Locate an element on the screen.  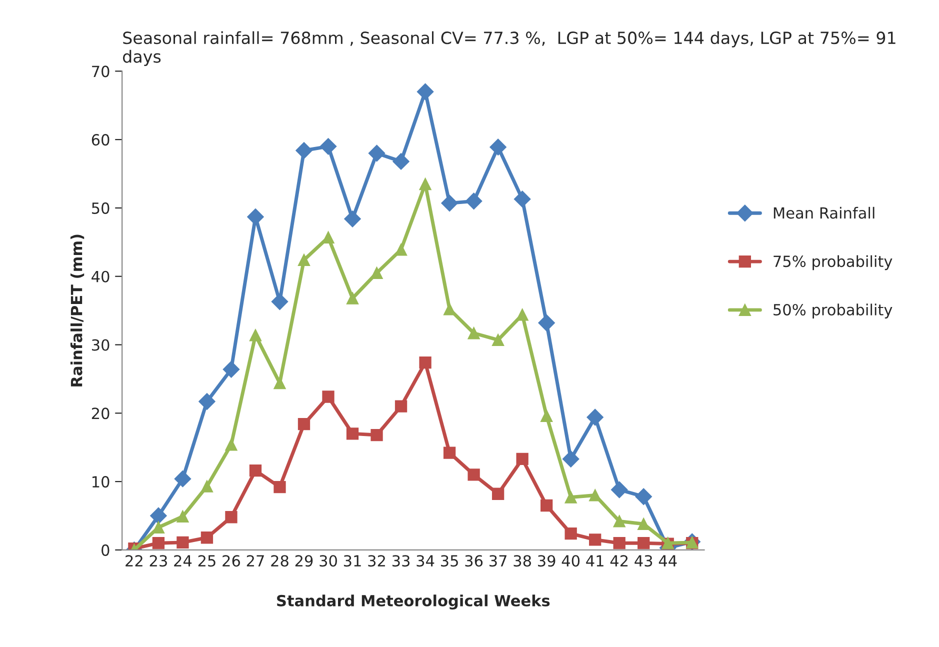
x-tick-label: 34 is located at coordinates (425, 561).